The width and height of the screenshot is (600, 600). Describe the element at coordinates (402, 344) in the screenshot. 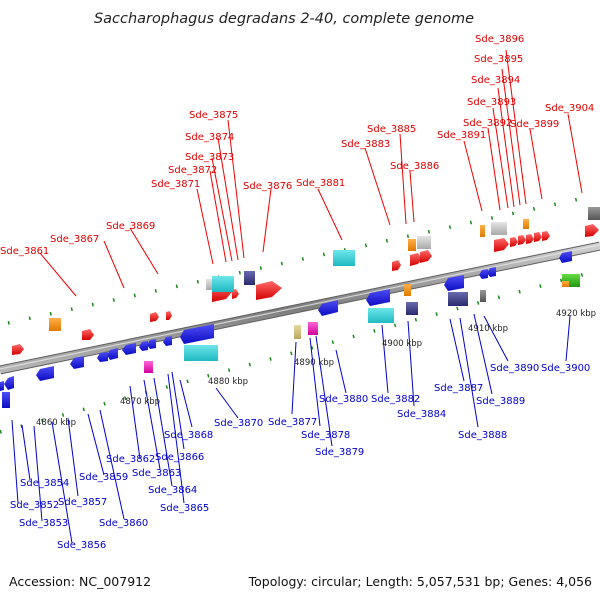

I see `tick-label-4900: 4900 kbp` at that location.